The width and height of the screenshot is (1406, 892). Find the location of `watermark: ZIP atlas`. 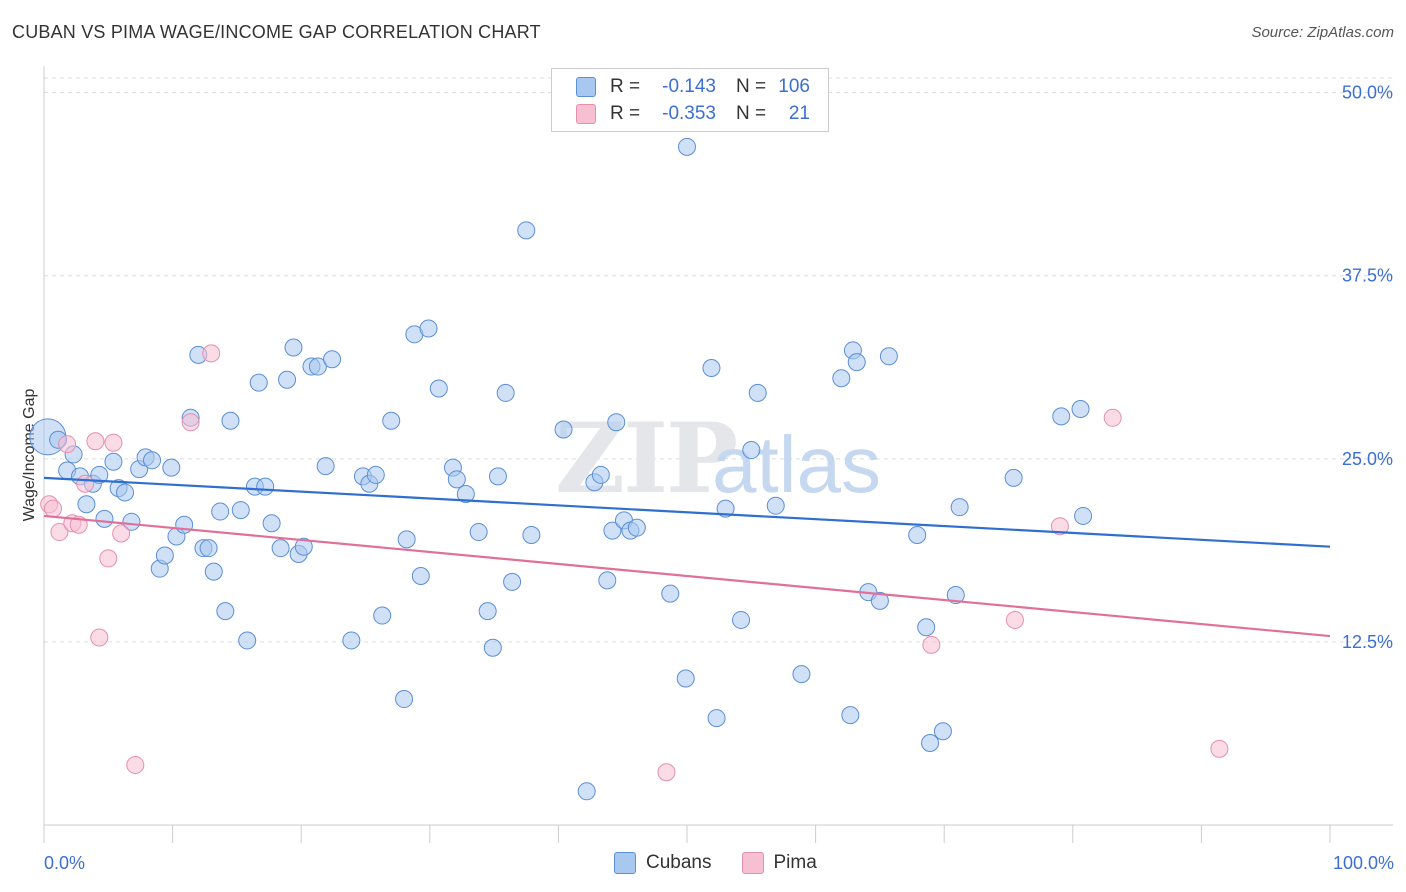

watermark: ZIP atlas is located at coordinates (718, 458).